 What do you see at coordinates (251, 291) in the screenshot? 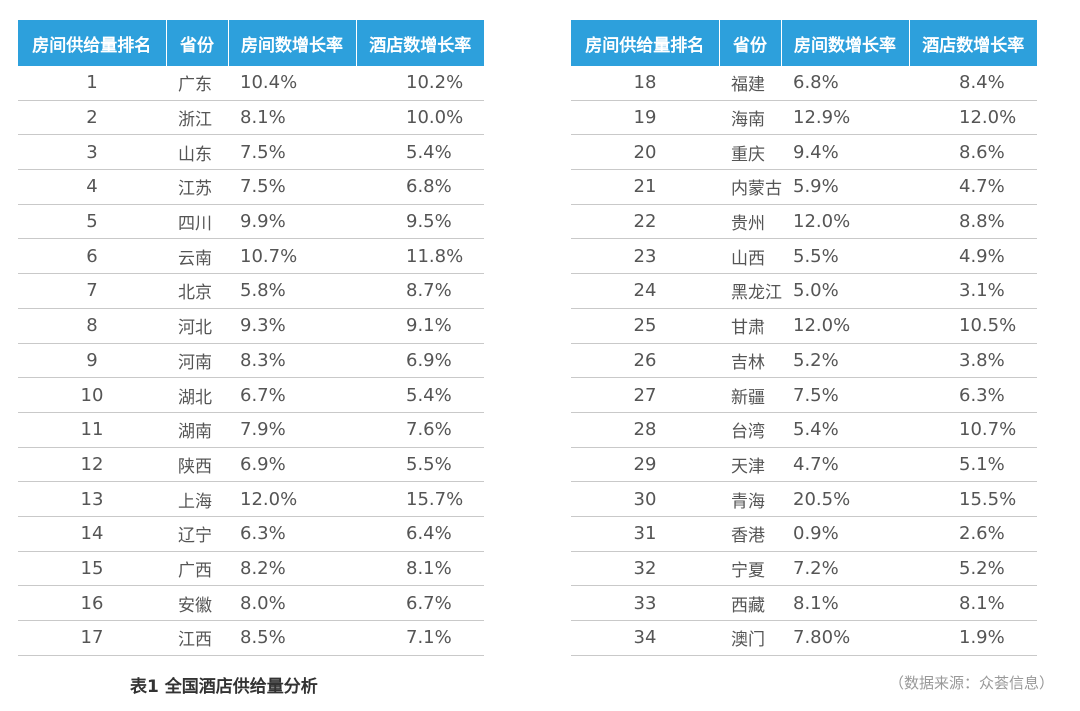
I see `table-row: 7 北京 5.8% 8.7%` at bounding box center [251, 291].